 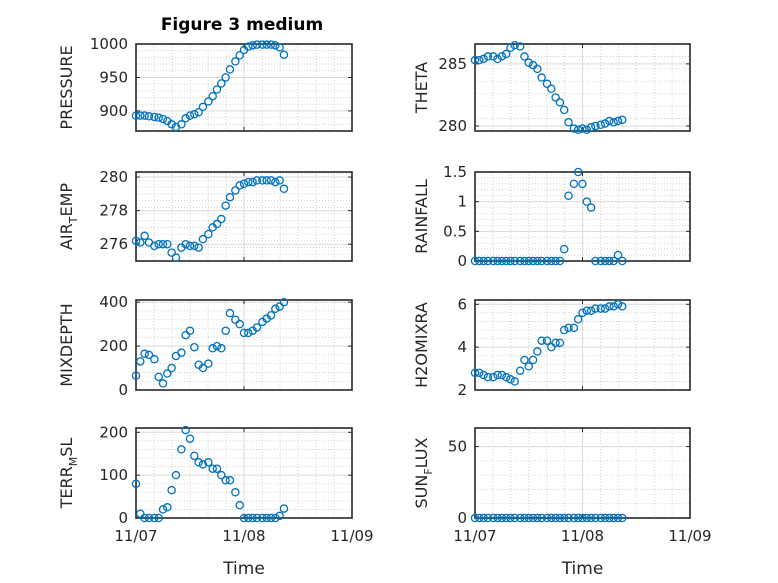 What do you see at coordinates (421, 345) in the screenshot?
I see `y-axis-label: H2OMIXRA` at bounding box center [421, 345].